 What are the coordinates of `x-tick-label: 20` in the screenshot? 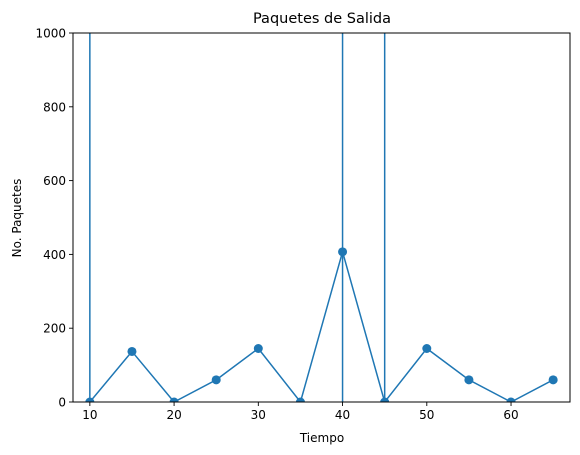 It's located at (173, 415).